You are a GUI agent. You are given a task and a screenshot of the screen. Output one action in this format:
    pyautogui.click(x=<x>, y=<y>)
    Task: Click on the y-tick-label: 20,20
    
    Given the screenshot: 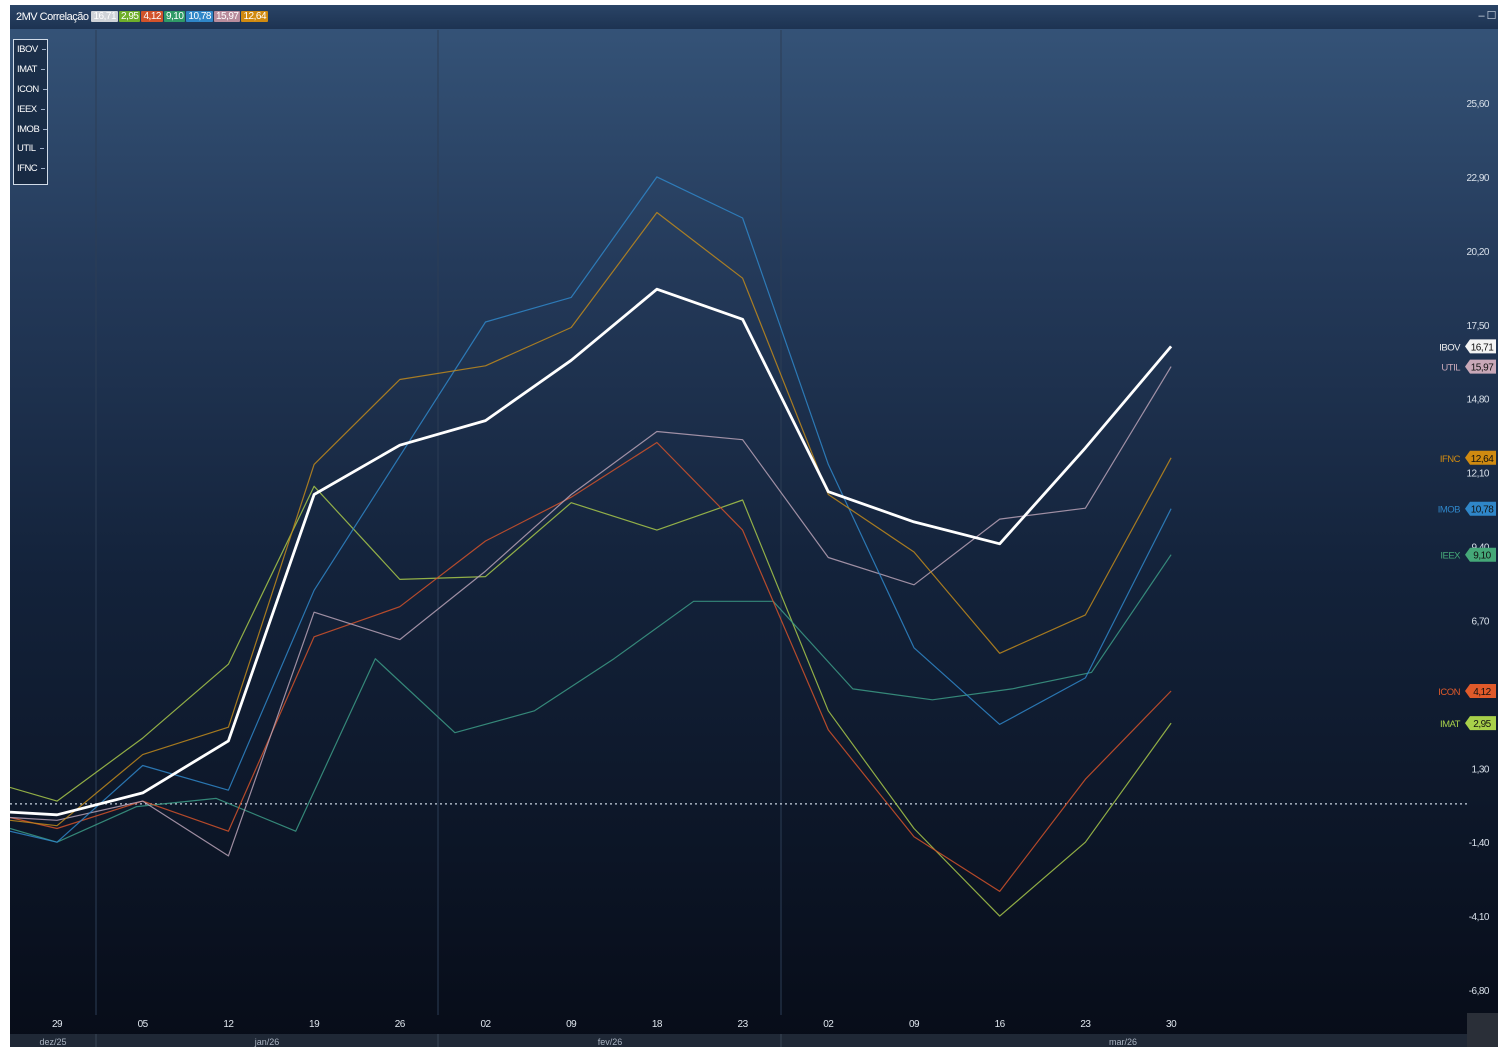 What is the action you would take?
    pyautogui.click(x=1477, y=252)
    